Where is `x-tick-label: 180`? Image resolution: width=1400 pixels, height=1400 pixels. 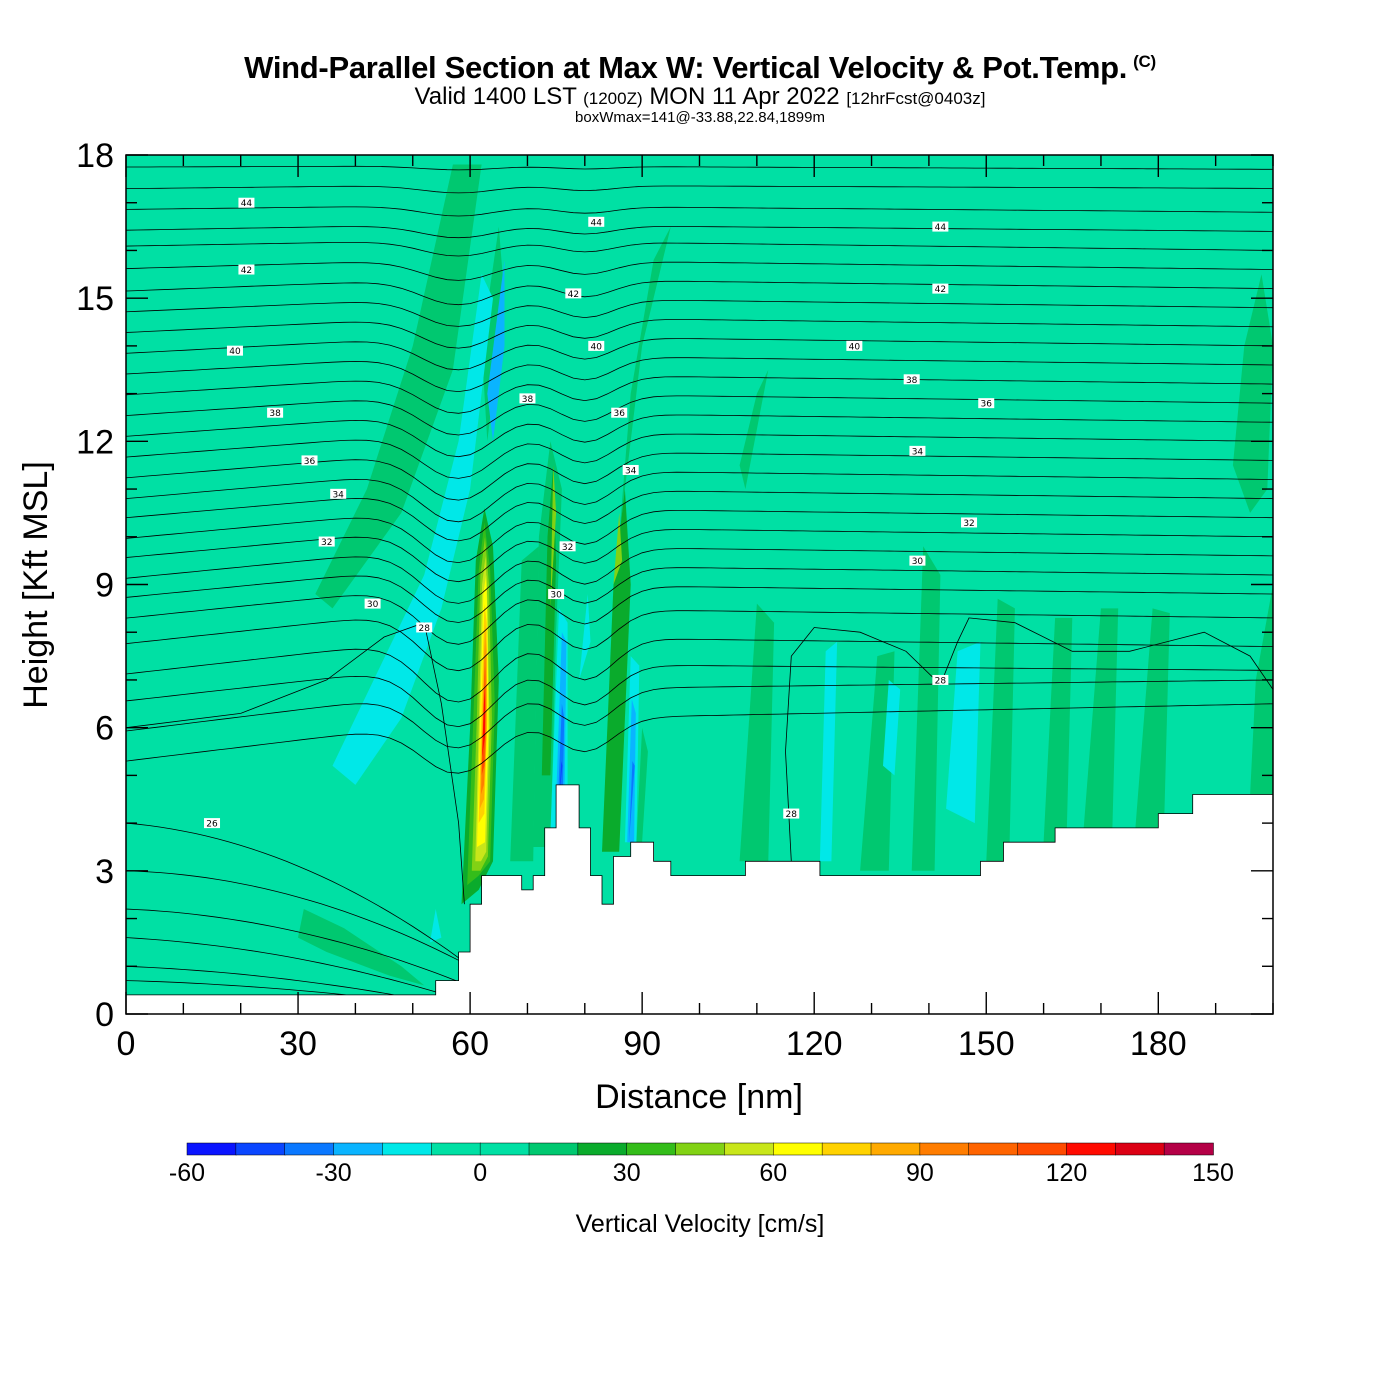
x-tick-label: 180 is located at coordinates (1158, 1044).